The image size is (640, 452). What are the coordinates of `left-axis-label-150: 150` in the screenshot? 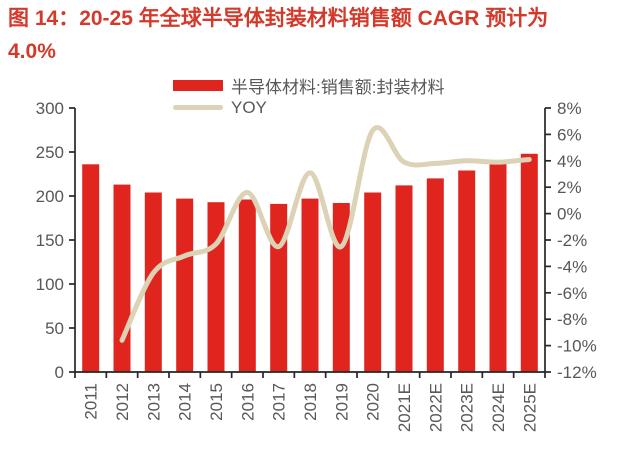 It's located at (50, 240).